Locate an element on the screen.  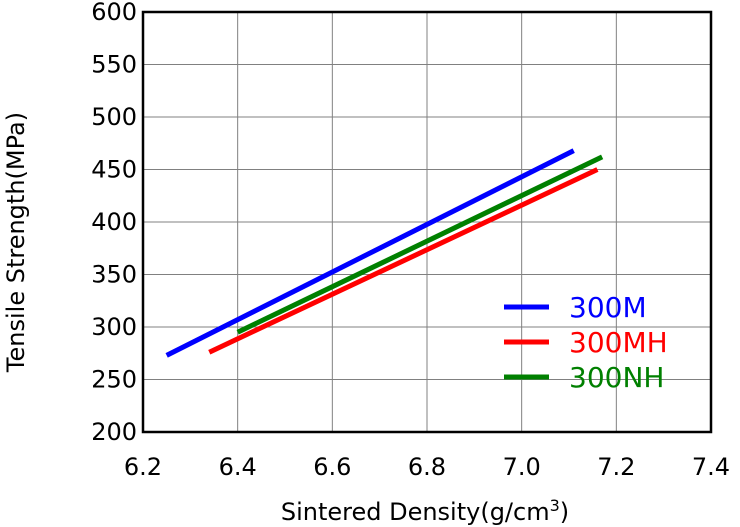
y-tick-label: 450 is located at coordinates (114, 170).